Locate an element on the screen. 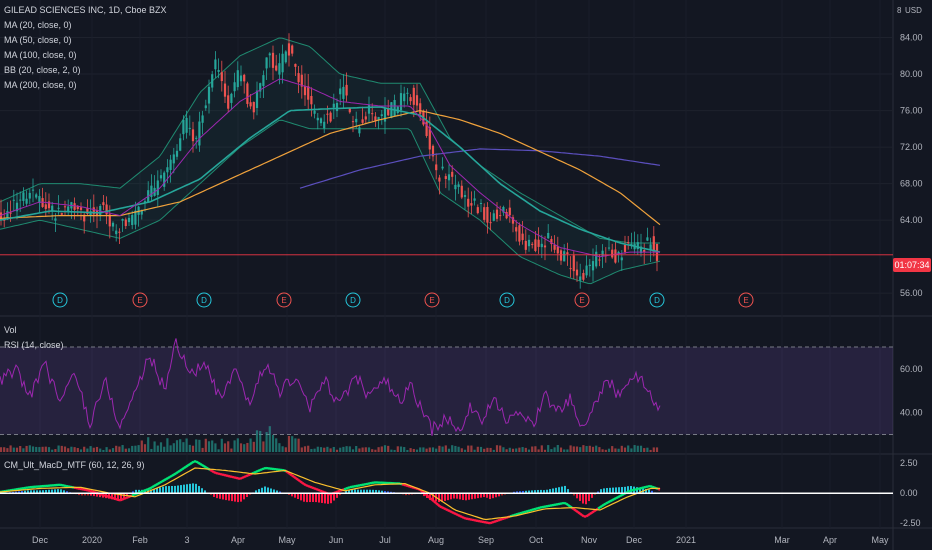 This screenshot has width=932, height=550. pane-label-vol: Vol is located at coordinates (10, 330).